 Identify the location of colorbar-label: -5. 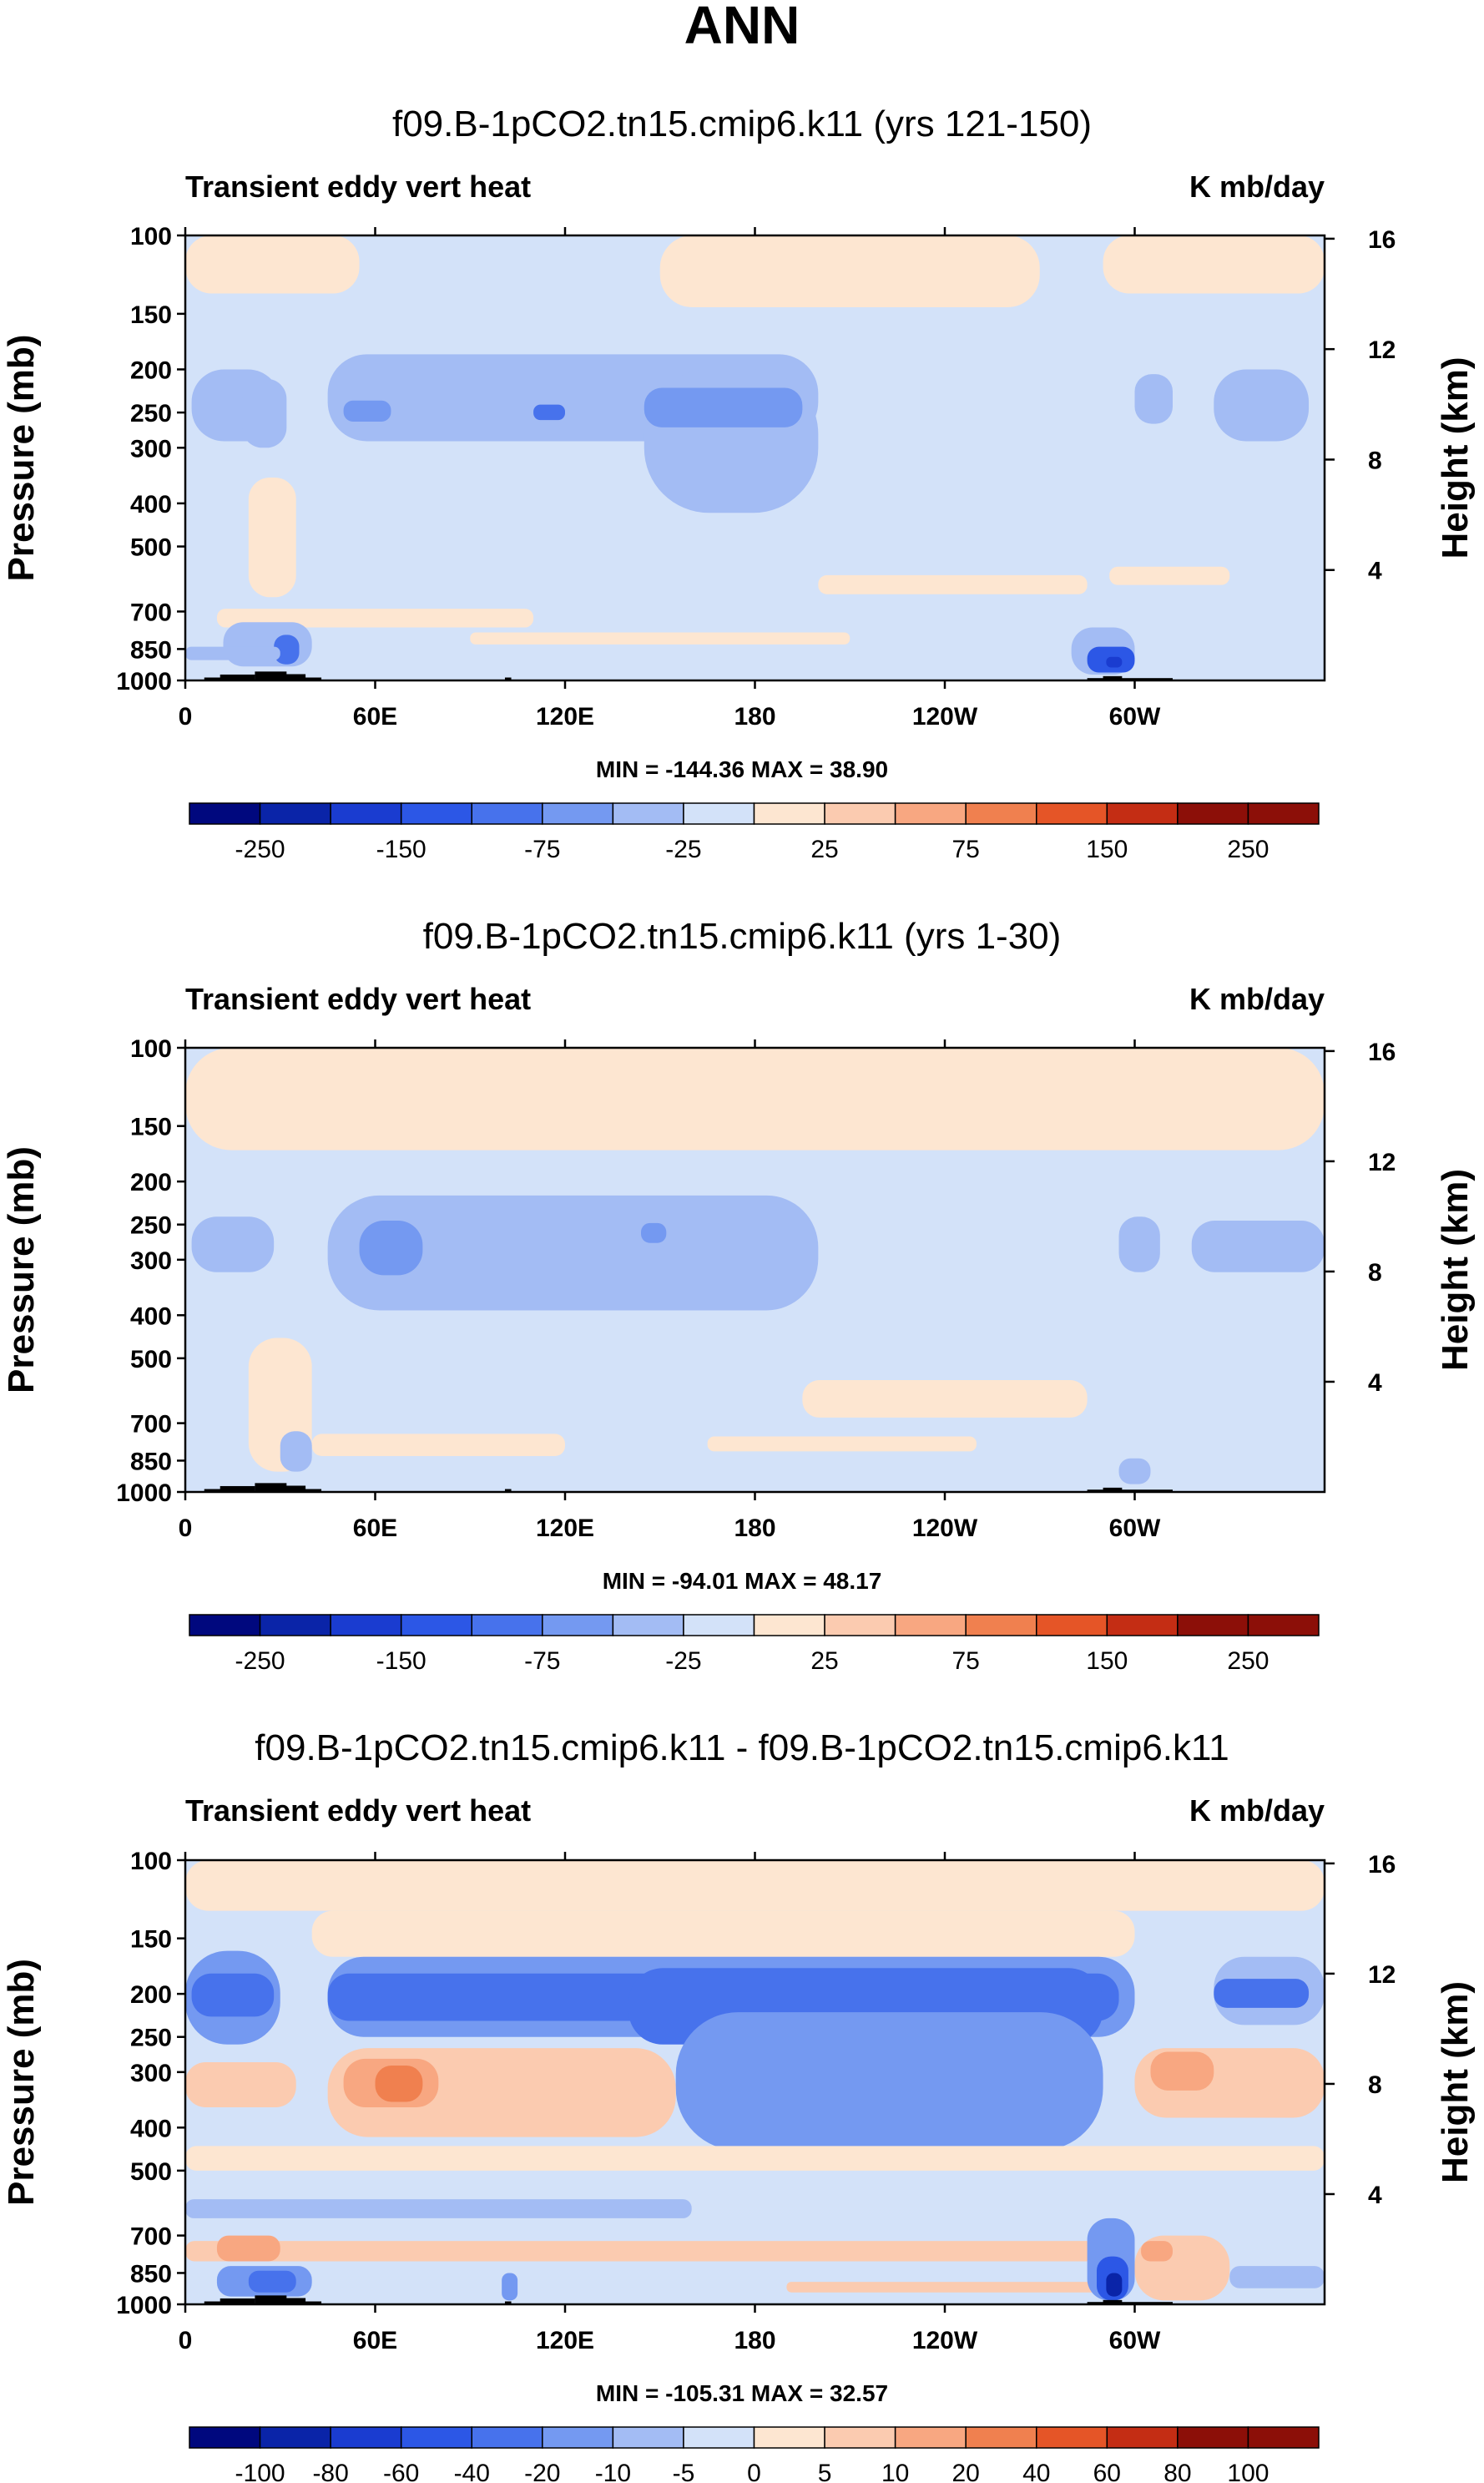
(684, 2471).